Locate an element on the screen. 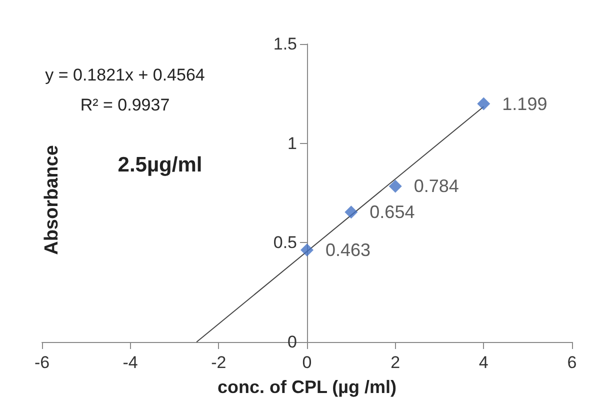 The width and height of the screenshot is (616, 409). data-label: 1.199 is located at coordinates (525, 104).